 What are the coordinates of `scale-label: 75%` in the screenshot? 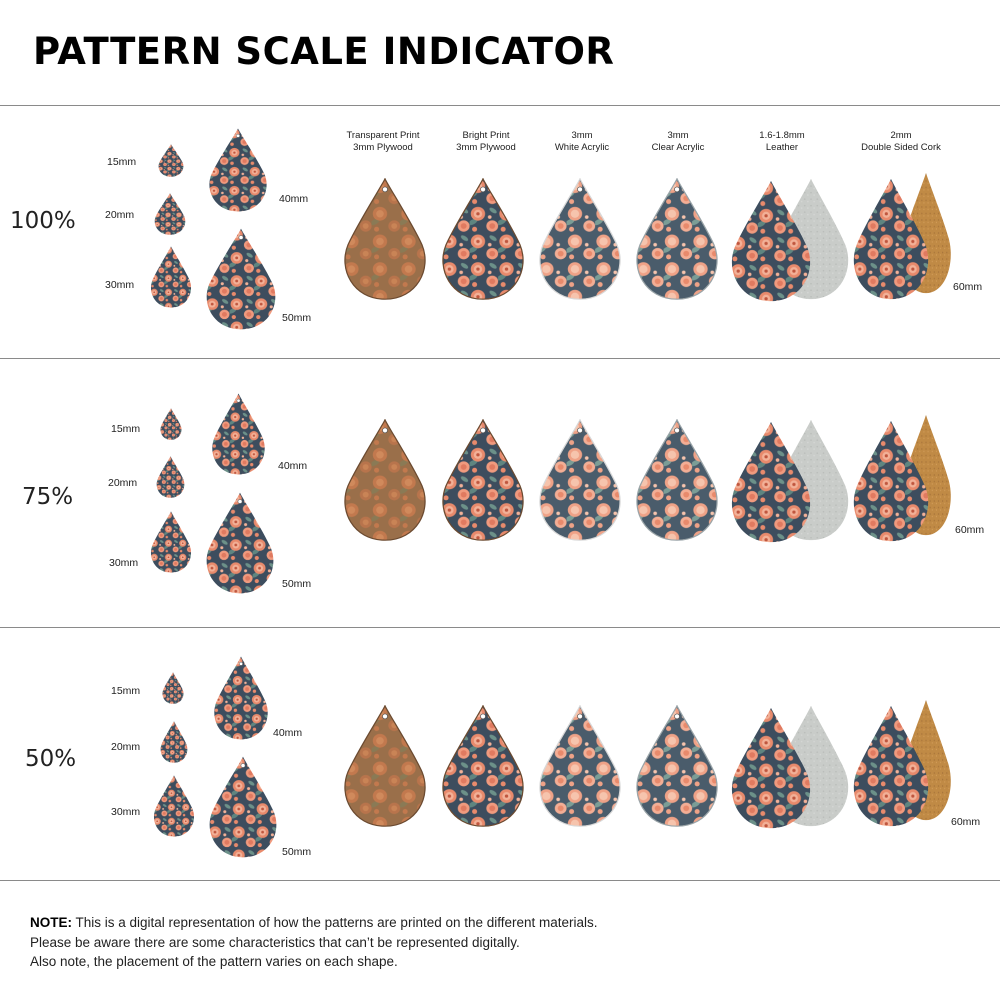 It's located at (48, 497).